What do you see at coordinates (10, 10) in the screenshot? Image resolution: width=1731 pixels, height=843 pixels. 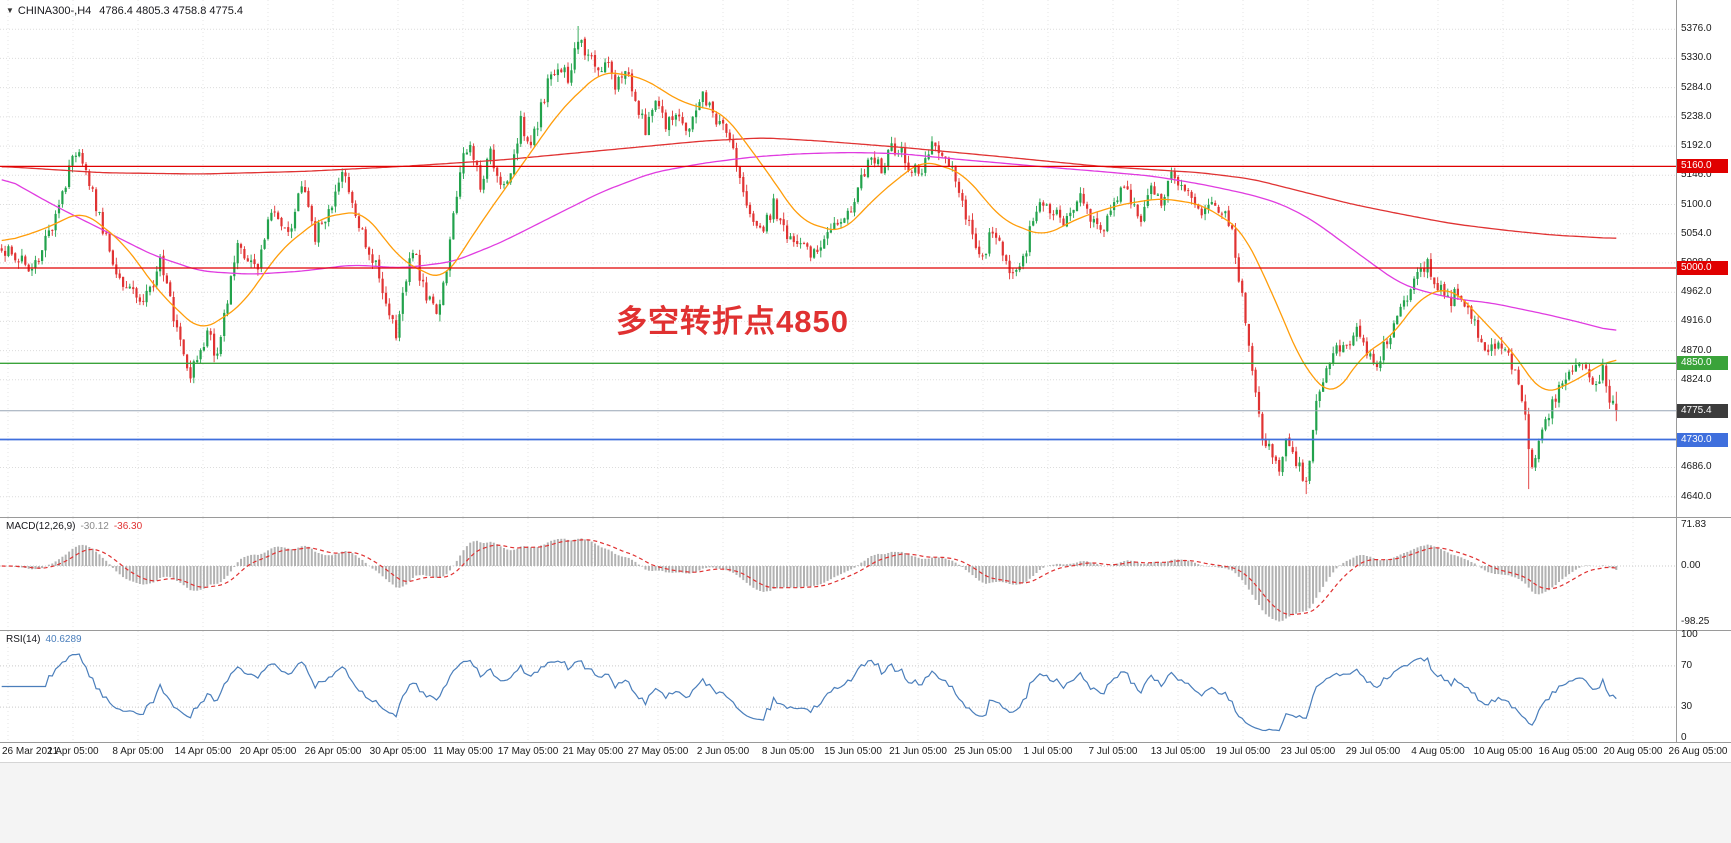 I see `symbol-dropdown-icon: ▼` at bounding box center [10, 10].